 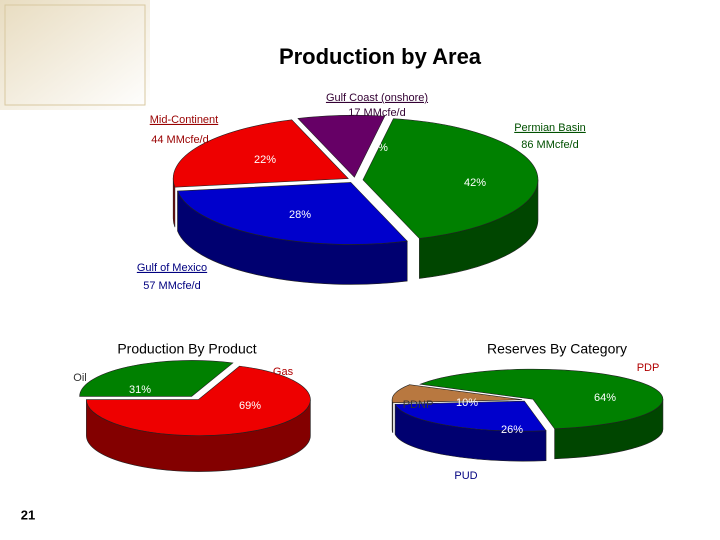 What do you see at coordinates (184, 120) in the screenshot?
I see `category-label: Mid-Continent` at bounding box center [184, 120].